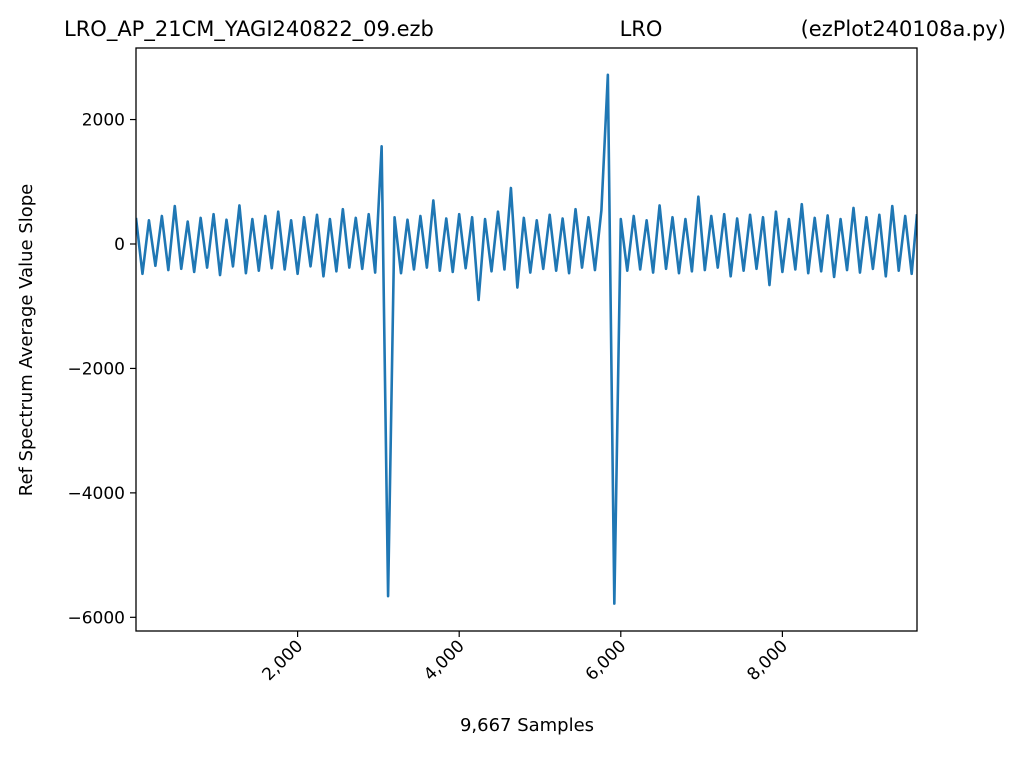 The width and height of the screenshot is (1024, 757). Describe the element at coordinates (767, 660) in the screenshot. I see `x-tick-label: 8,000` at that location.